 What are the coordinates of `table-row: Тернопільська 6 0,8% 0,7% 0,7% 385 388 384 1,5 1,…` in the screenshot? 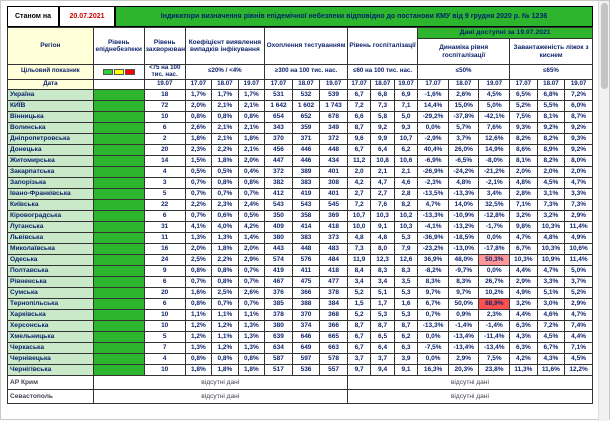 It's located at (300, 303).